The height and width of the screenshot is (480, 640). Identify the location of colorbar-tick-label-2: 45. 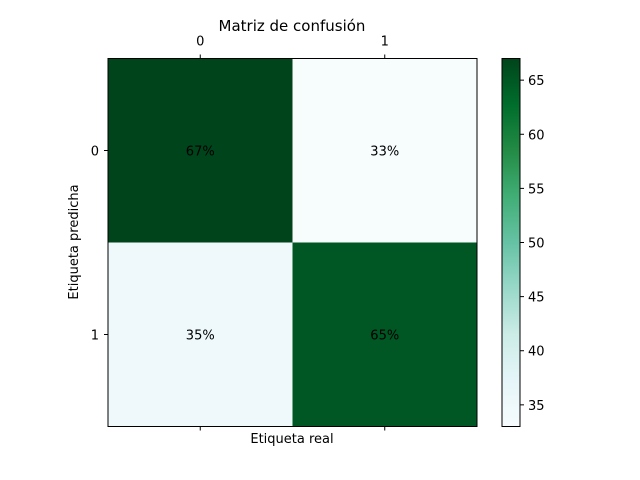
(536, 298).